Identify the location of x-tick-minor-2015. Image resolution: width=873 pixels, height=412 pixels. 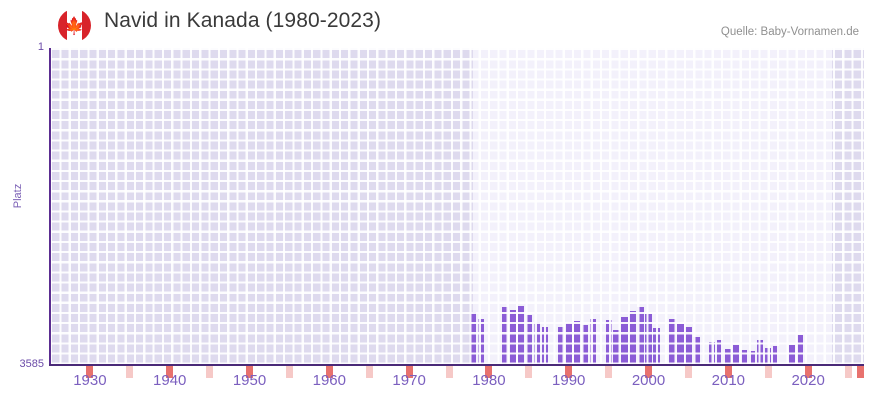
(768, 372).